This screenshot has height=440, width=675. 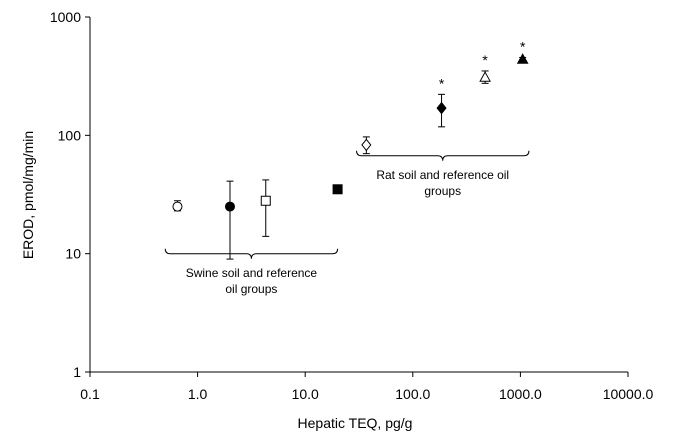 What do you see at coordinates (90, 394) in the screenshot?
I see `x-tick-label: 0.1` at bounding box center [90, 394].